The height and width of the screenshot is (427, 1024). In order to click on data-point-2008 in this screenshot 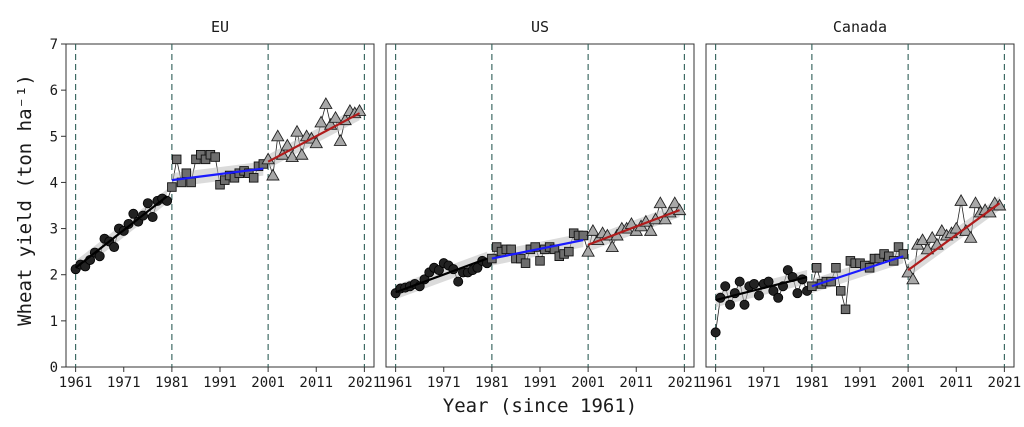, I will do `click(302, 153)`.